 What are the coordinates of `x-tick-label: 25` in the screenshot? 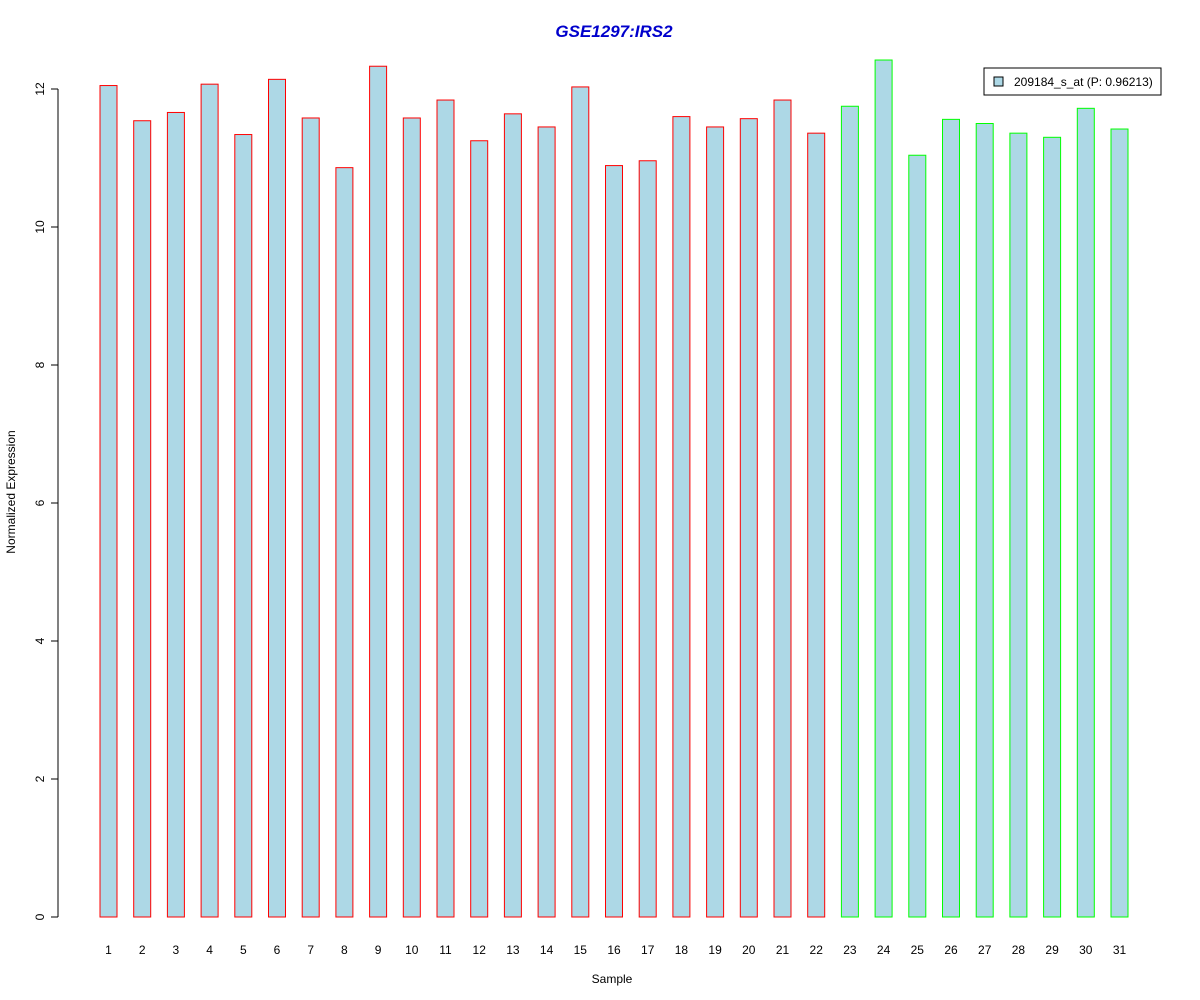 It's located at (918, 950).